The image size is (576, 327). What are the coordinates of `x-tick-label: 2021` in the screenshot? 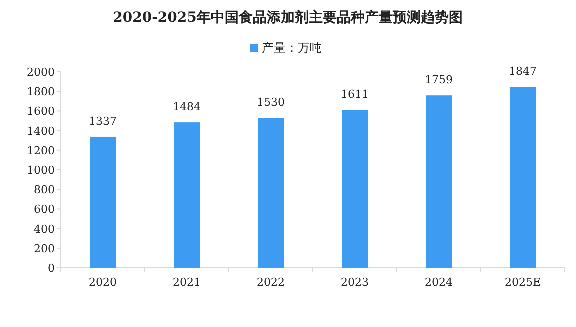 It's located at (187, 282).